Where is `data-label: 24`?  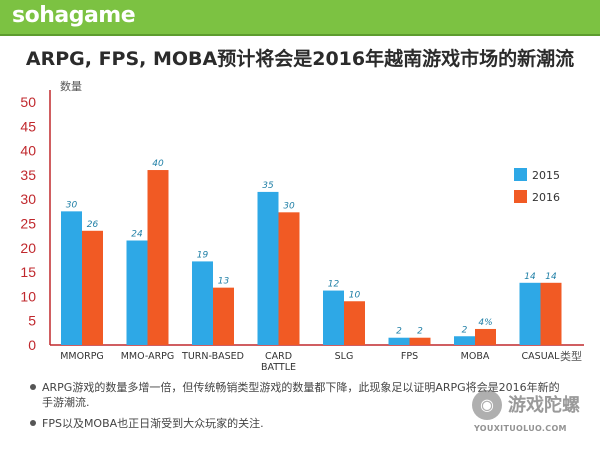 data-label: 24 is located at coordinates (137, 235).